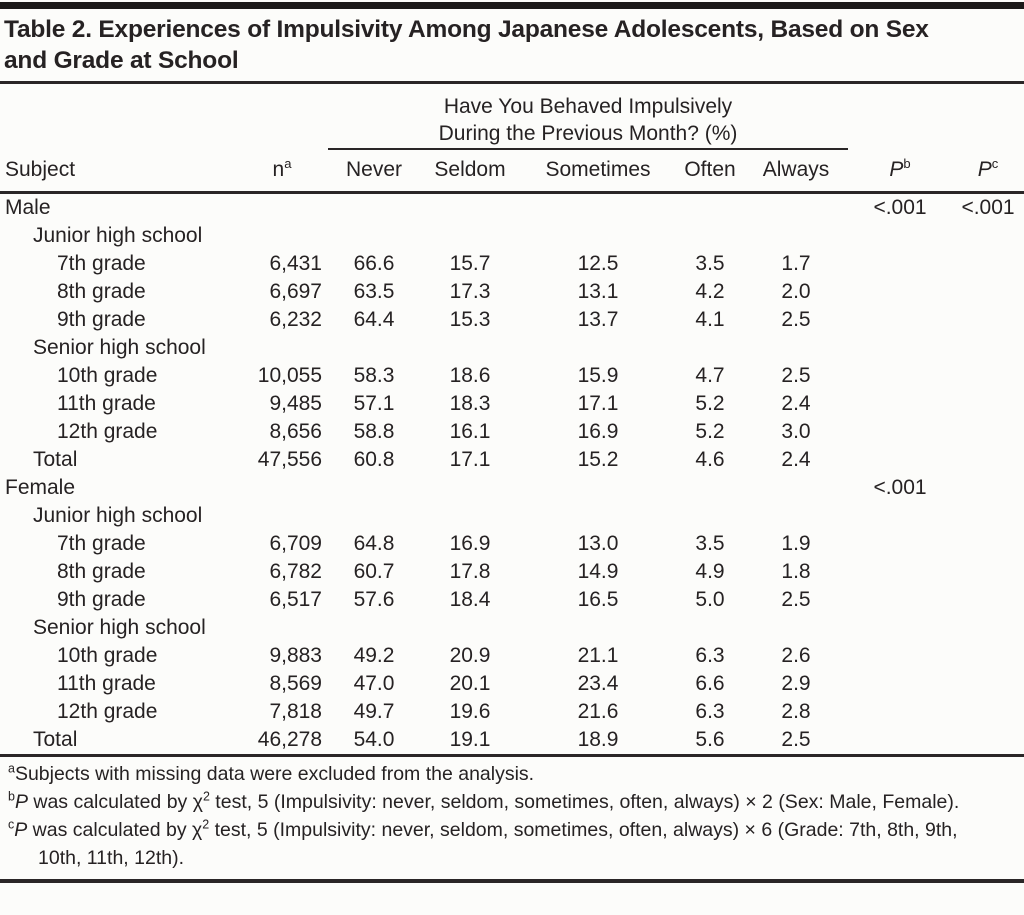  I want to click on n-cell: 6,709, so click(295, 543).